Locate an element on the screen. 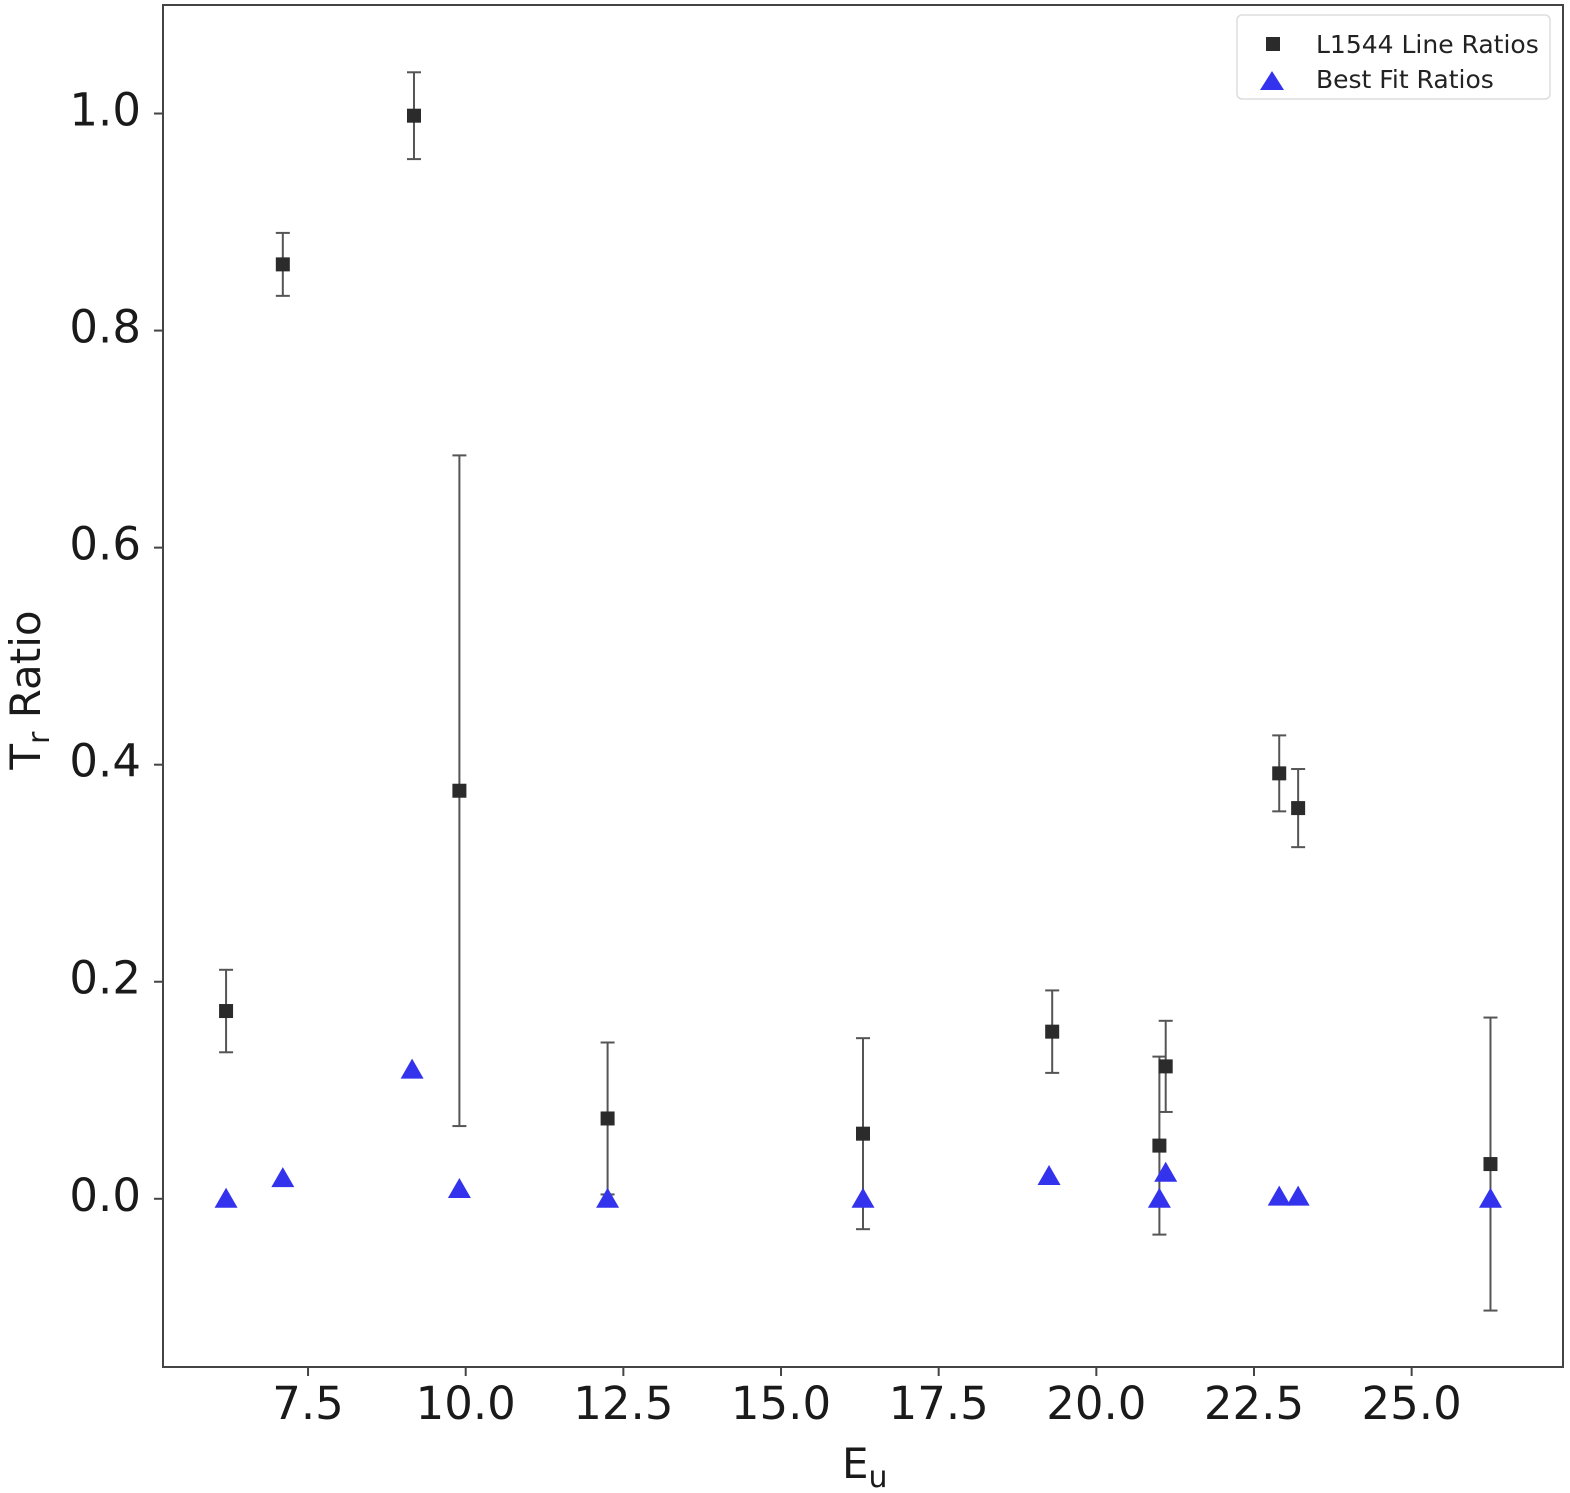 The image size is (1570, 1493). legend-box is located at coordinates (1393, 57).